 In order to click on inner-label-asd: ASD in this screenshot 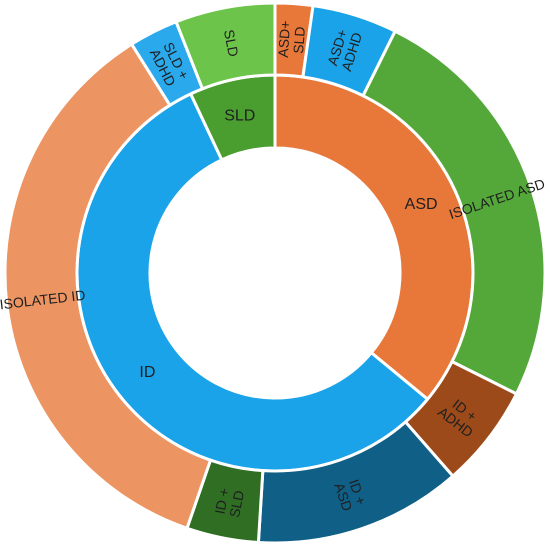, I will do `click(421, 204)`.